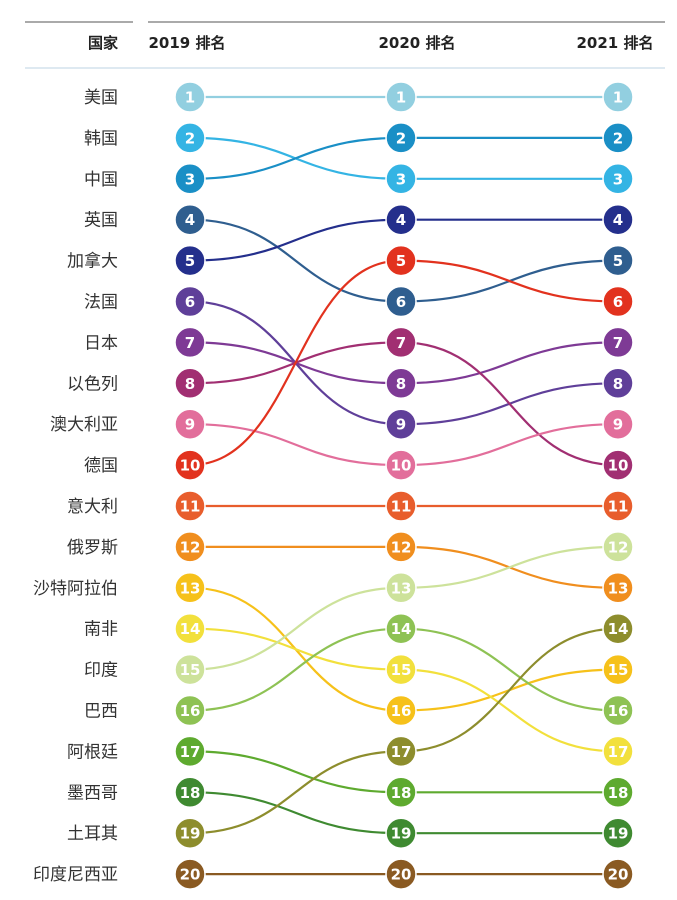  I want to click on series-2-rank-label-1: 2, so click(190, 138).